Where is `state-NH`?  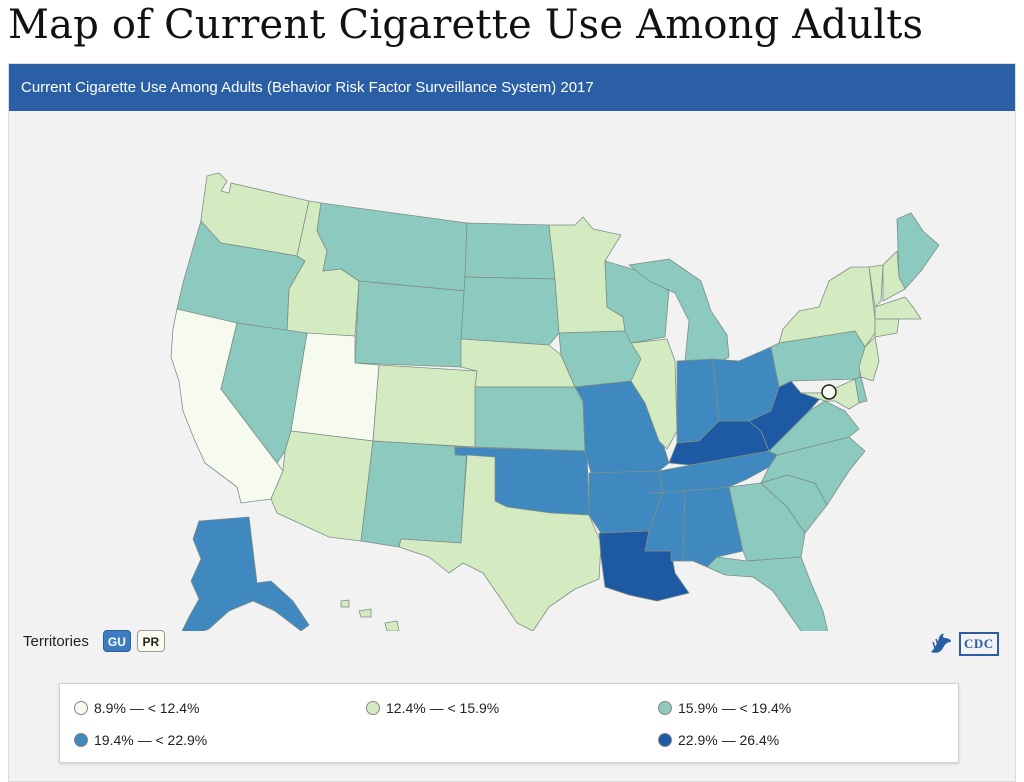
state-NH is located at coordinates (894, 276).